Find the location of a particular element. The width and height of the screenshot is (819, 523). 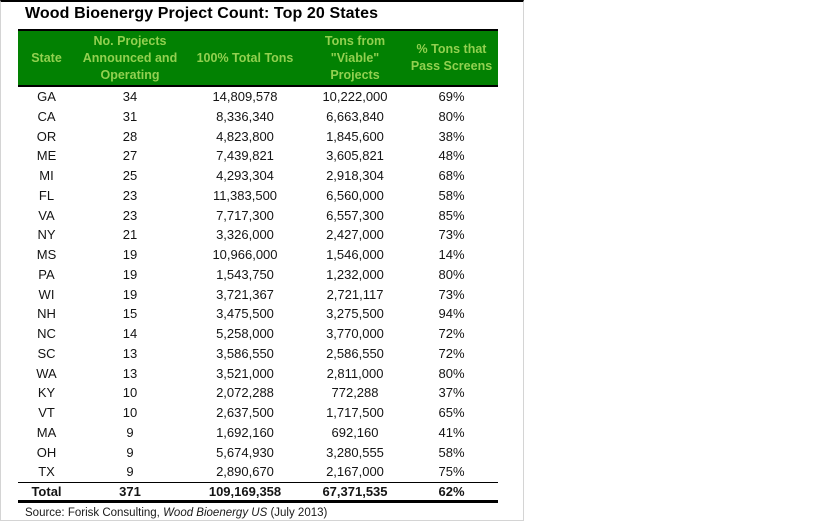

table-cell: 1,543,750 is located at coordinates (245, 274).